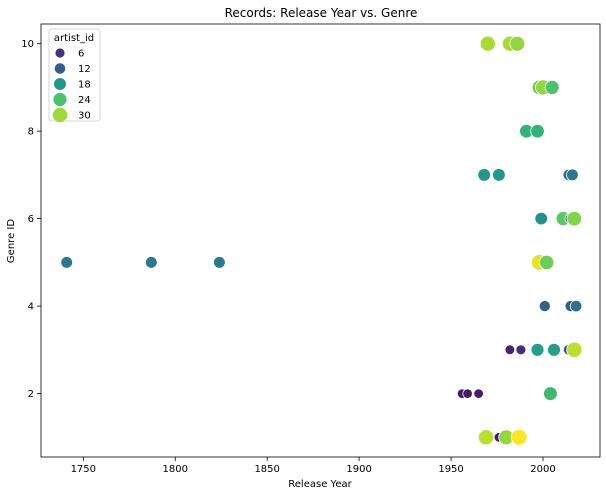  What do you see at coordinates (175, 469) in the screenshot?
I see `x-tick-label: 1800` at bounding box center [175, 469].